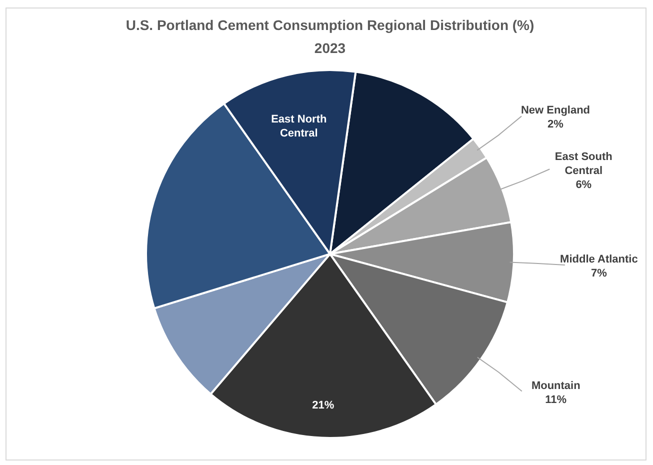  Describe the element at coordinates (330, 25) in the screenshot. I see `chart-title: U.S. Portland Cement Consumption Regional Distribution (%)` at that location.